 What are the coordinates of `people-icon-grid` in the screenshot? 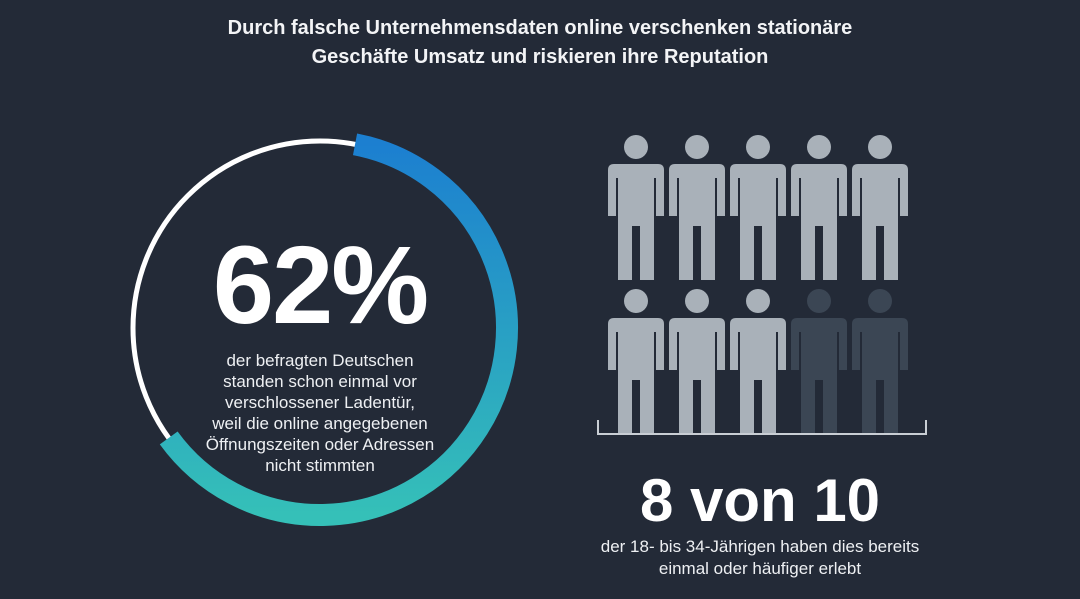 It's located at (758, 284).